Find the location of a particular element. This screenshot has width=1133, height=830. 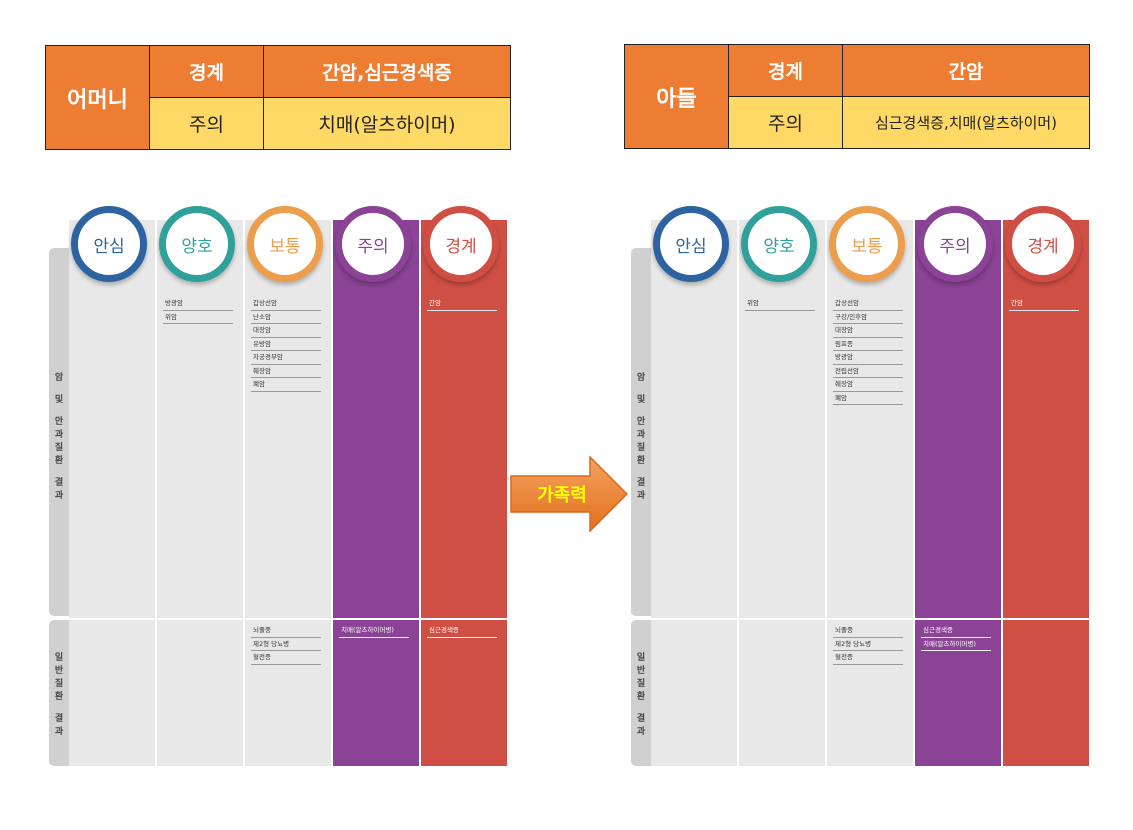

list-caution-bottom: 심근경색증 is located at coordinates (462, 631).